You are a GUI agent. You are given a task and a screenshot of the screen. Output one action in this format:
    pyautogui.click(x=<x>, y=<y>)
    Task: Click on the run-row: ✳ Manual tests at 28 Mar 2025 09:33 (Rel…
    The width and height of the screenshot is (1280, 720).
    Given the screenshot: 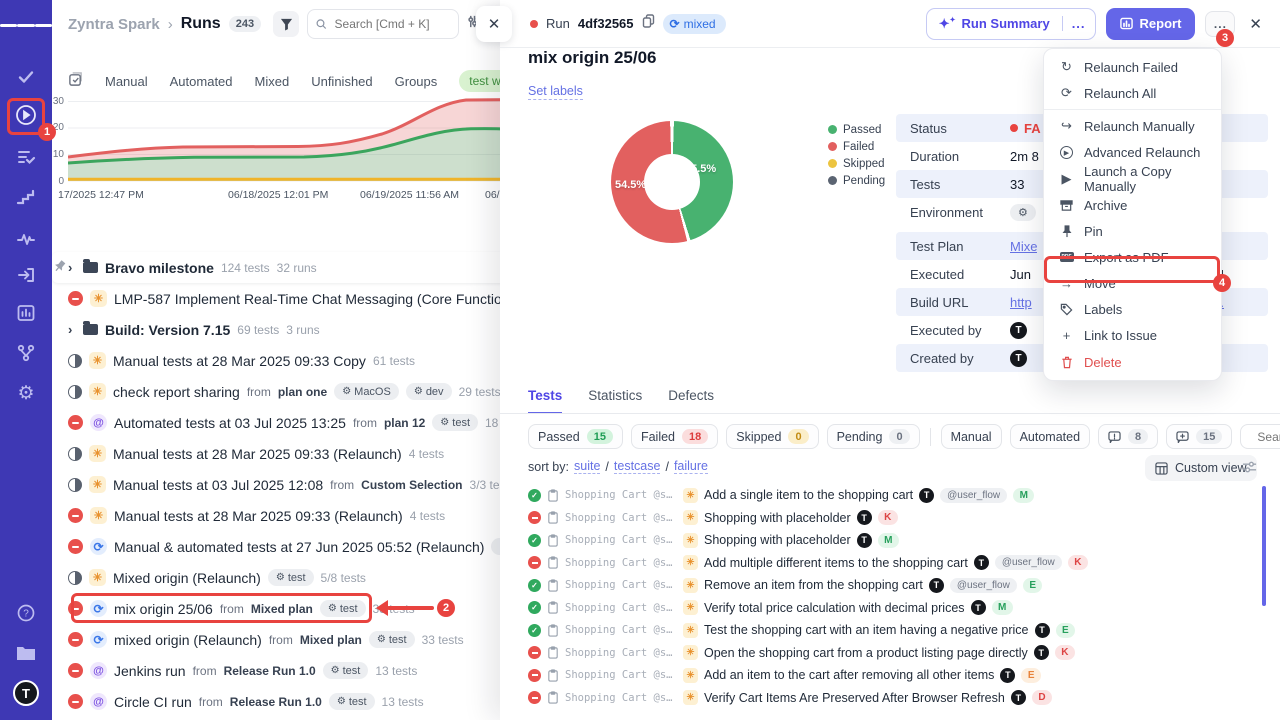 What is the action you would take?
    pyautogui.click(x=286, y=453)
    